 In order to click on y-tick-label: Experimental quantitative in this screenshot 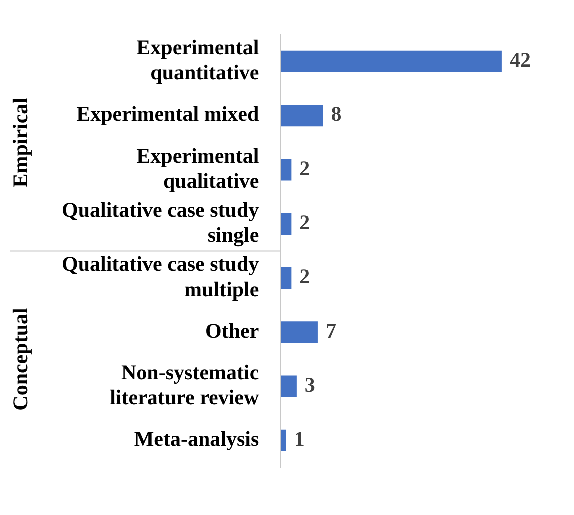, I will do `click(198, 60)`.